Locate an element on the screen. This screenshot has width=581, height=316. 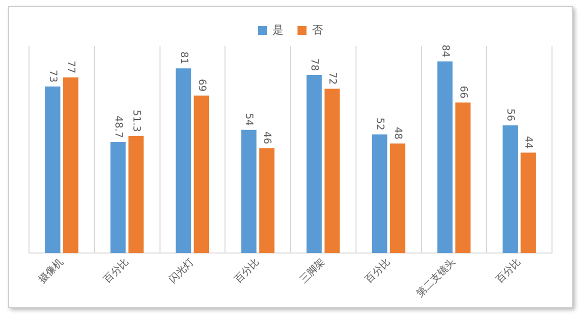
data-label: 72 is located at coordinates (332, 78).